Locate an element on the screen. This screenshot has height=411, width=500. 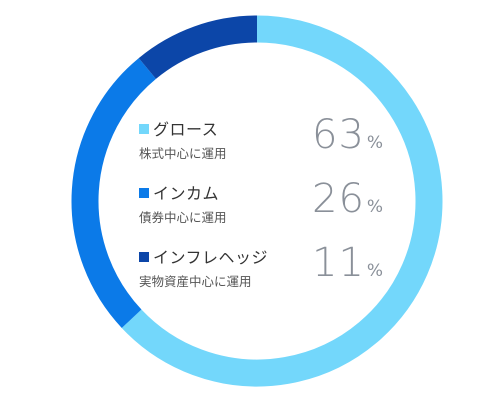
legend-item-income: インカム 債券中心に運用 26% is located at coordinates (269, 209).